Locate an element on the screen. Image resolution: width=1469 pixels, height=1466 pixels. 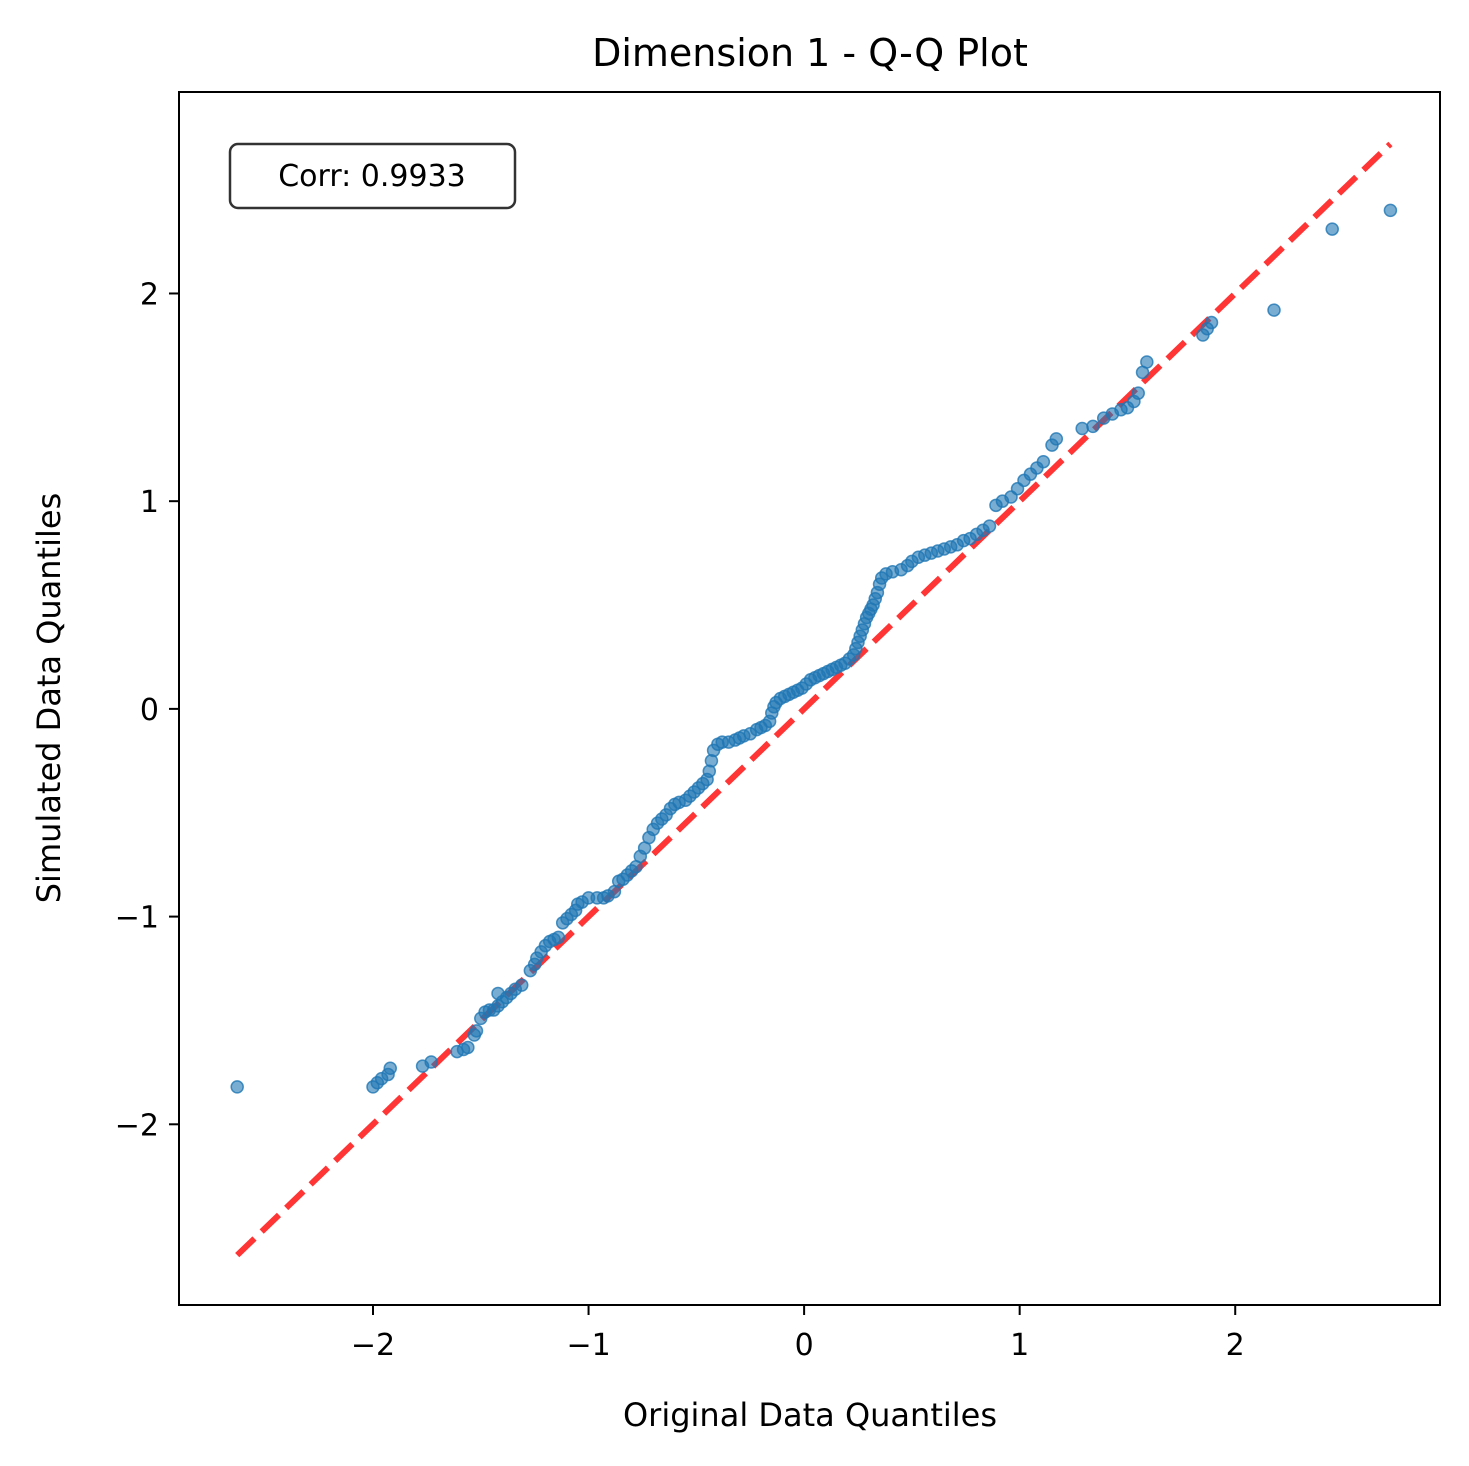
y-tick-label: 2 is located at coordinates (149, 294).